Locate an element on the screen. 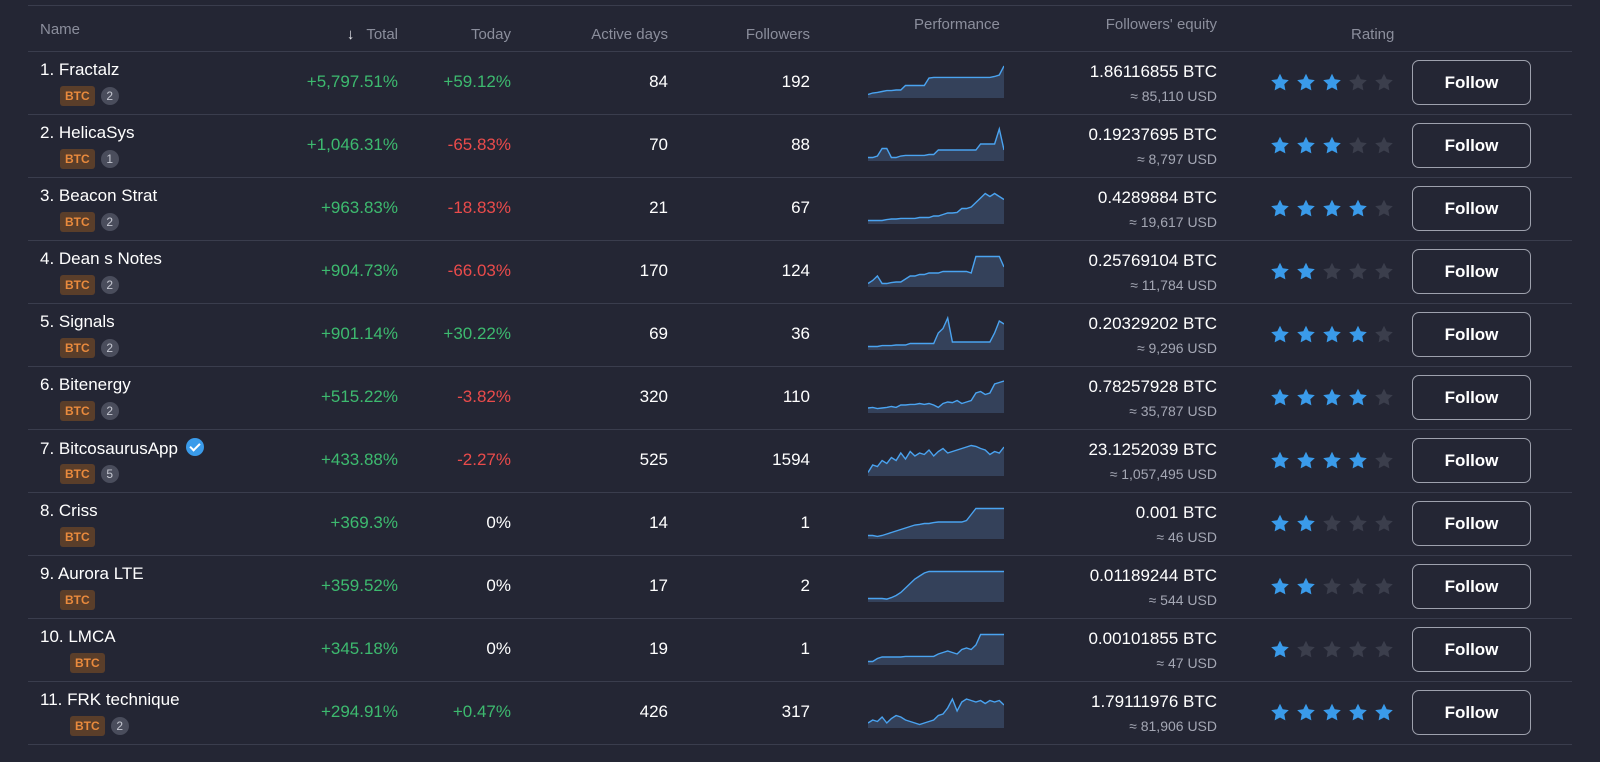 This screenshot has height=762, width=1600. trader-name-cell: 5. Signals is located at coordinates (77, 322).